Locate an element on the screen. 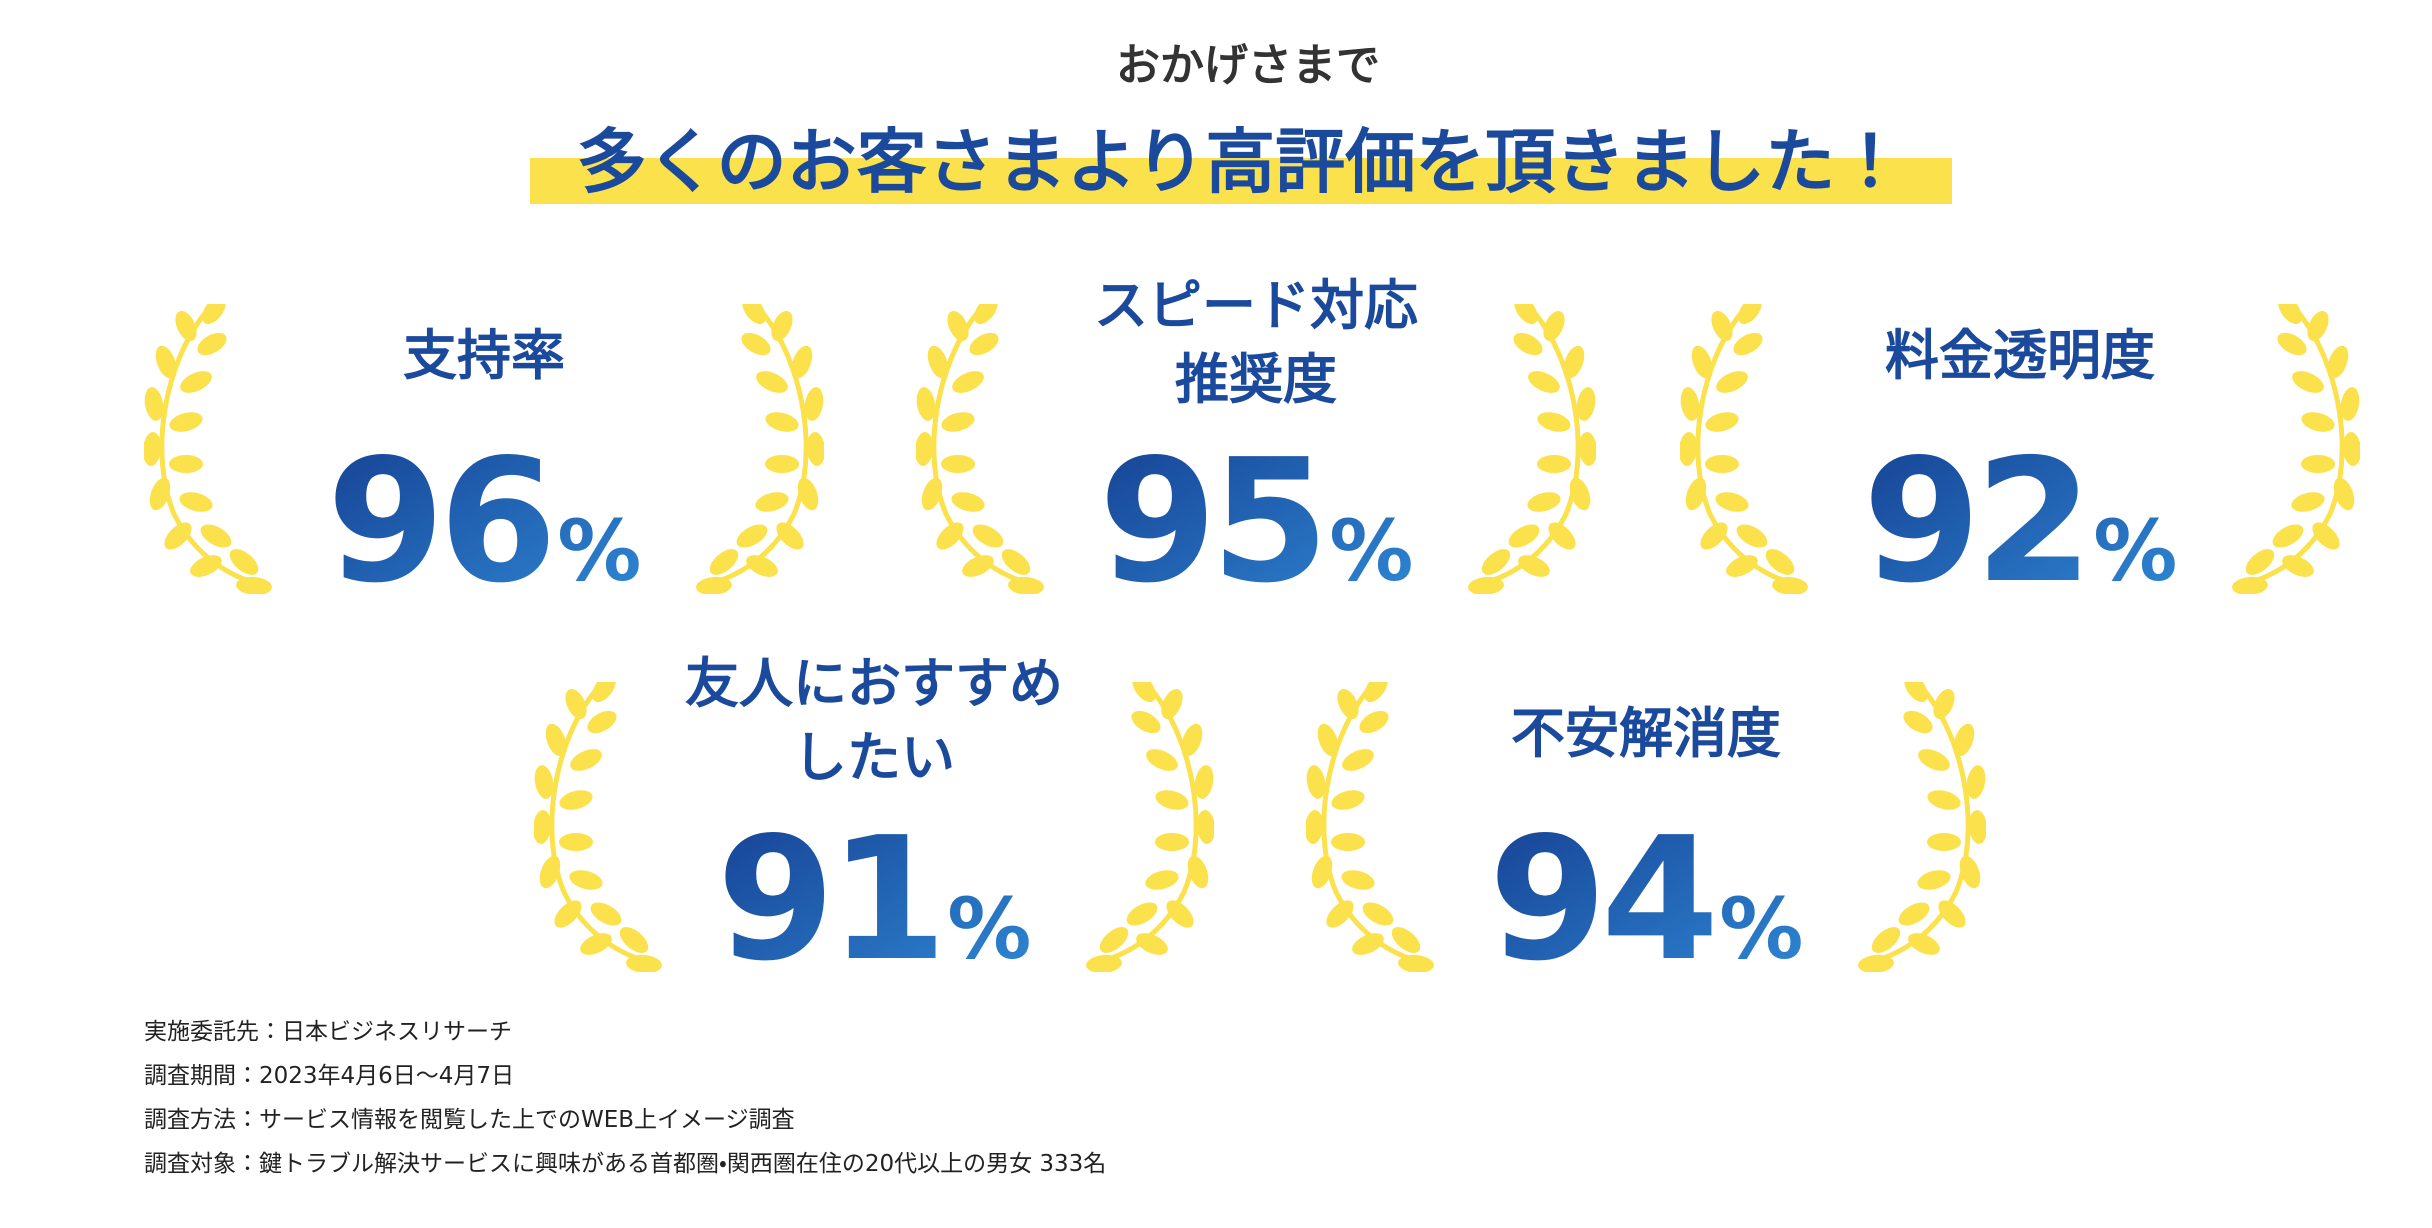 The width and height of the screenshot is (2432, 1228). award-number: 96 is located at coordinates (439, 522).